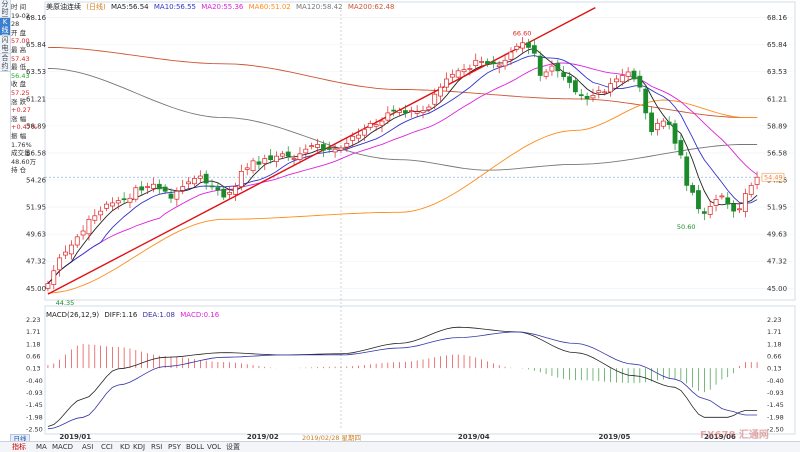 Image resolution: width=800 pixels, height=452 pixels. I want to click on indicator-tab-ma: MA, so click(41, 447).